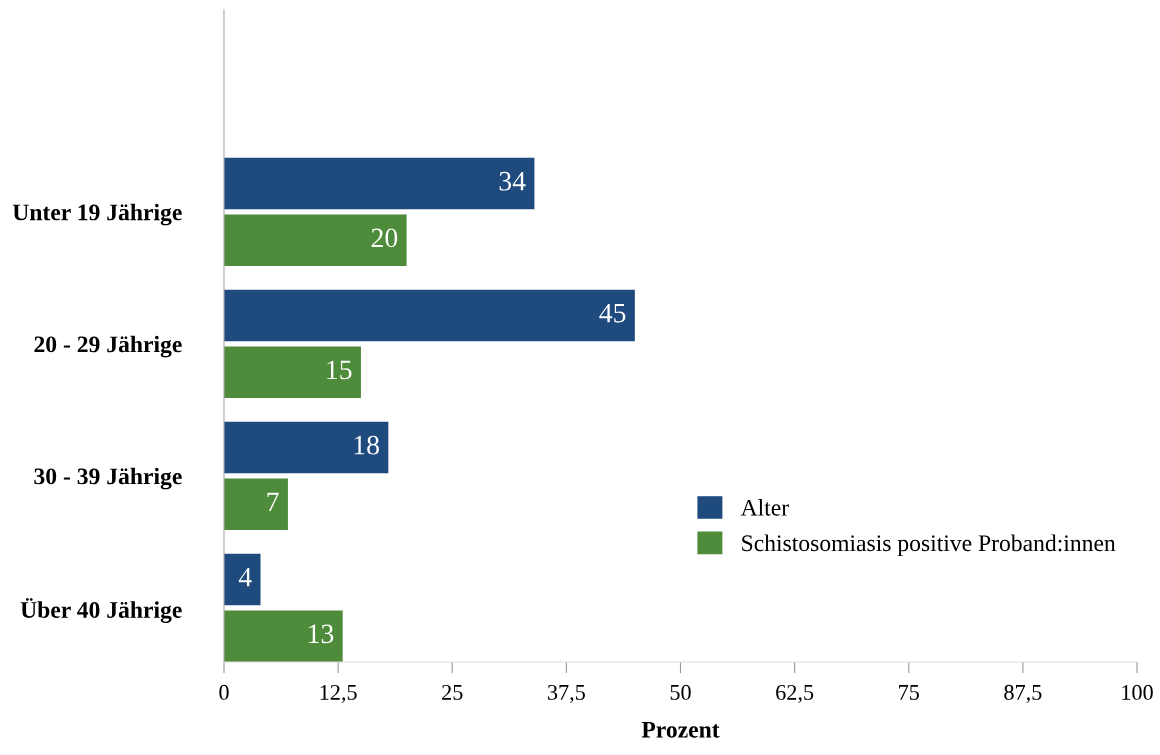  I want to click on data-label: 34, so click(512, 181).